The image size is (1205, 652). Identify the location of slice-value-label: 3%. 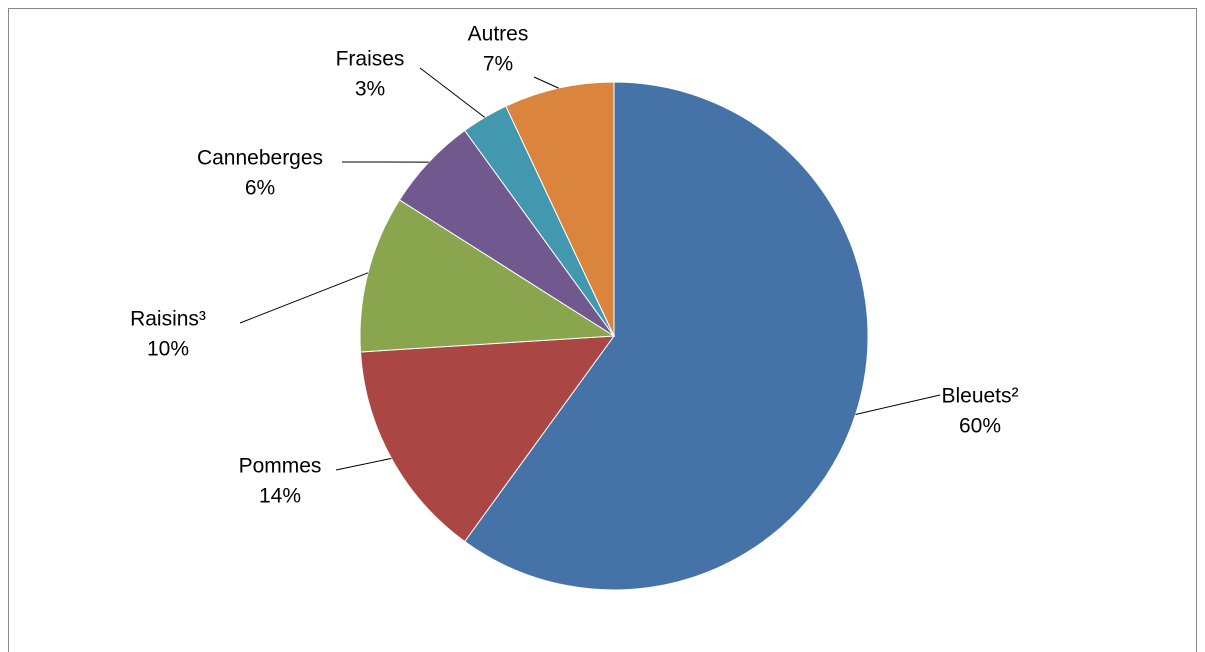
(370, 89).